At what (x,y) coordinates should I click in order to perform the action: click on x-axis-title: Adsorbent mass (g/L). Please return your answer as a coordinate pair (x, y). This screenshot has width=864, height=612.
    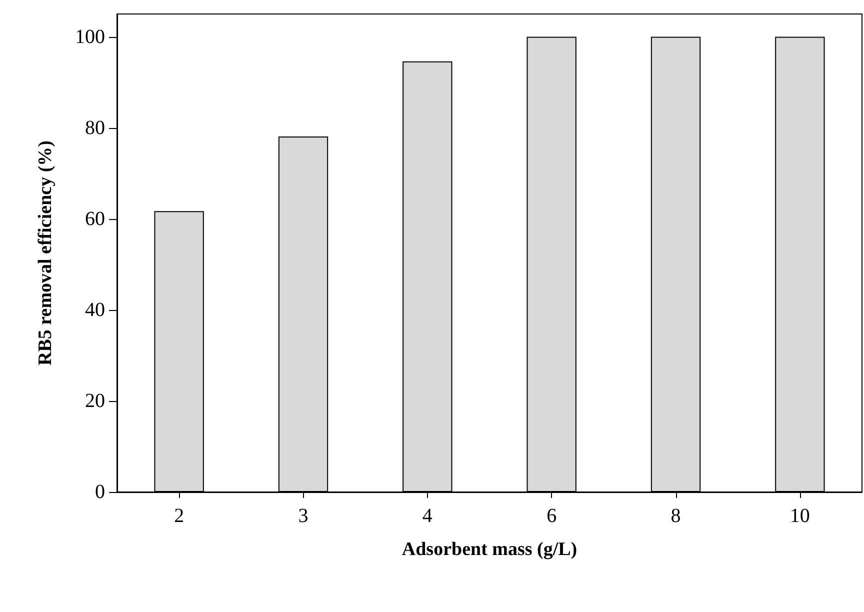
    Looking at the image, I should click on (490, 549).